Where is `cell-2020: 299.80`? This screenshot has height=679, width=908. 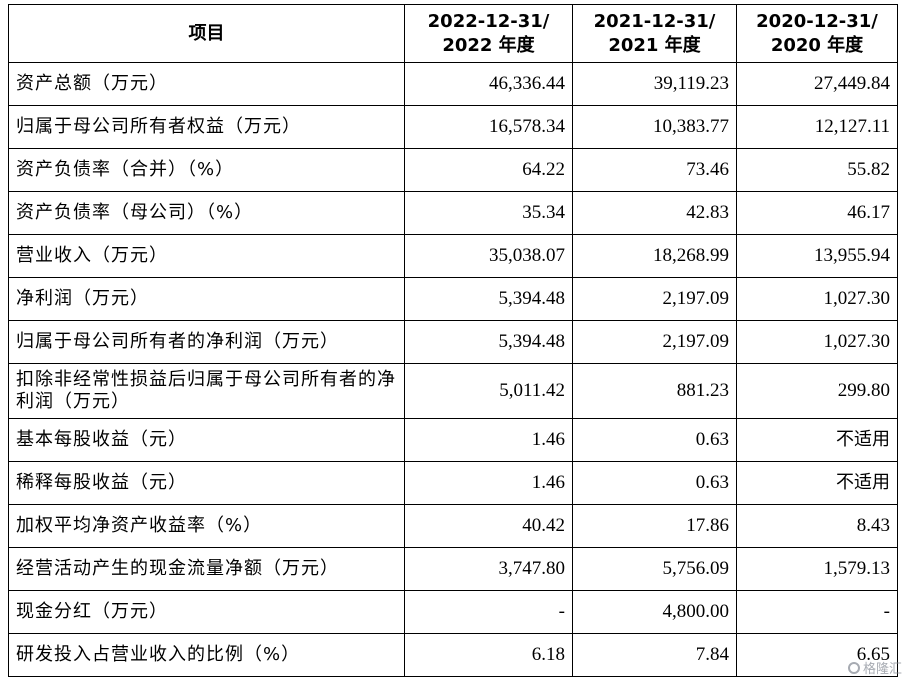 cell-2020: 299.80 is located at coordinates (817, 391).